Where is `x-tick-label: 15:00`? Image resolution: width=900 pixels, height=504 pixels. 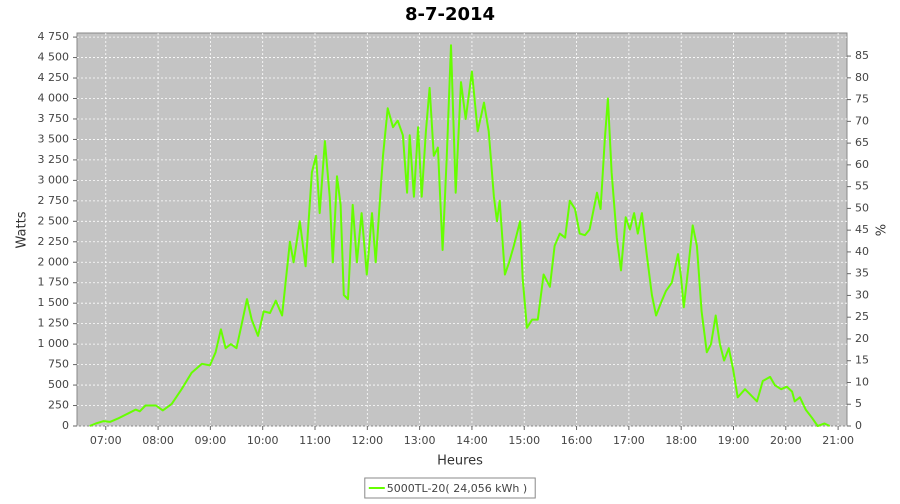 x-tick-label: 15:00 is located at coordinates (524, 440).